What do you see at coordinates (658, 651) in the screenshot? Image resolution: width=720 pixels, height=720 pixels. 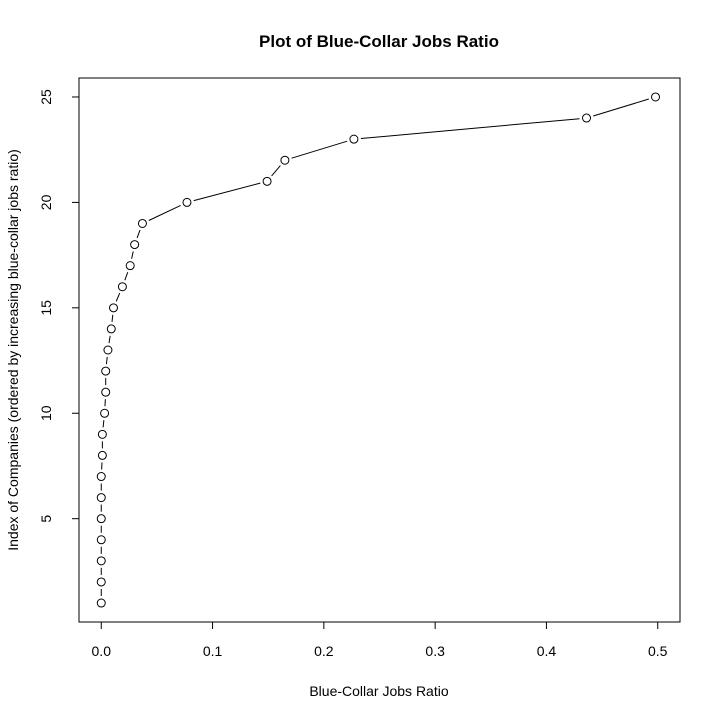 I see `x-tick-label: 0.5` at bounding box center [658, 651].